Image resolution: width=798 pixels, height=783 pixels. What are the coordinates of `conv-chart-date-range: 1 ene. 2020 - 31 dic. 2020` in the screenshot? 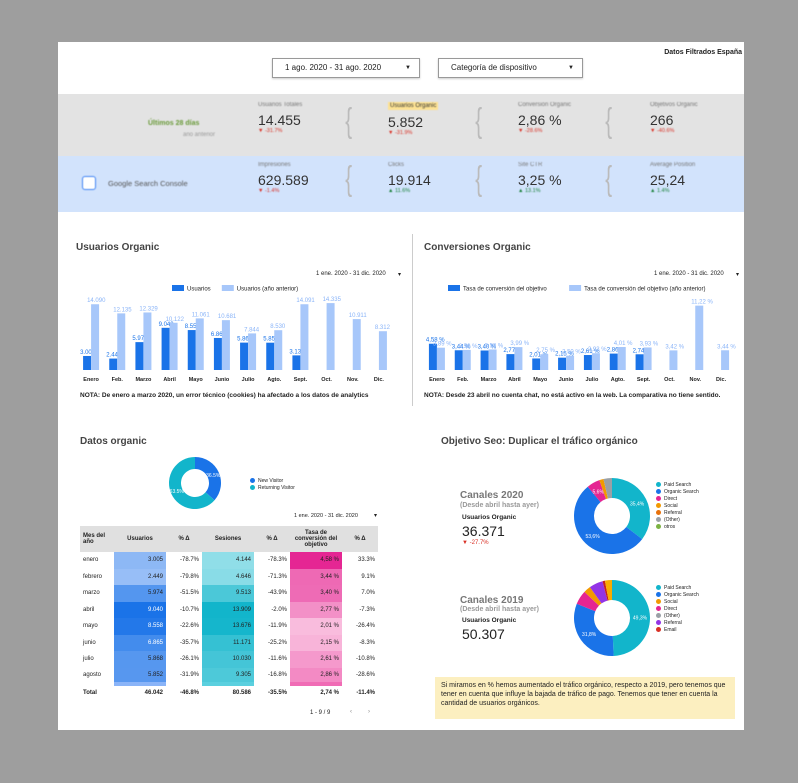 It's located at (689, 274).